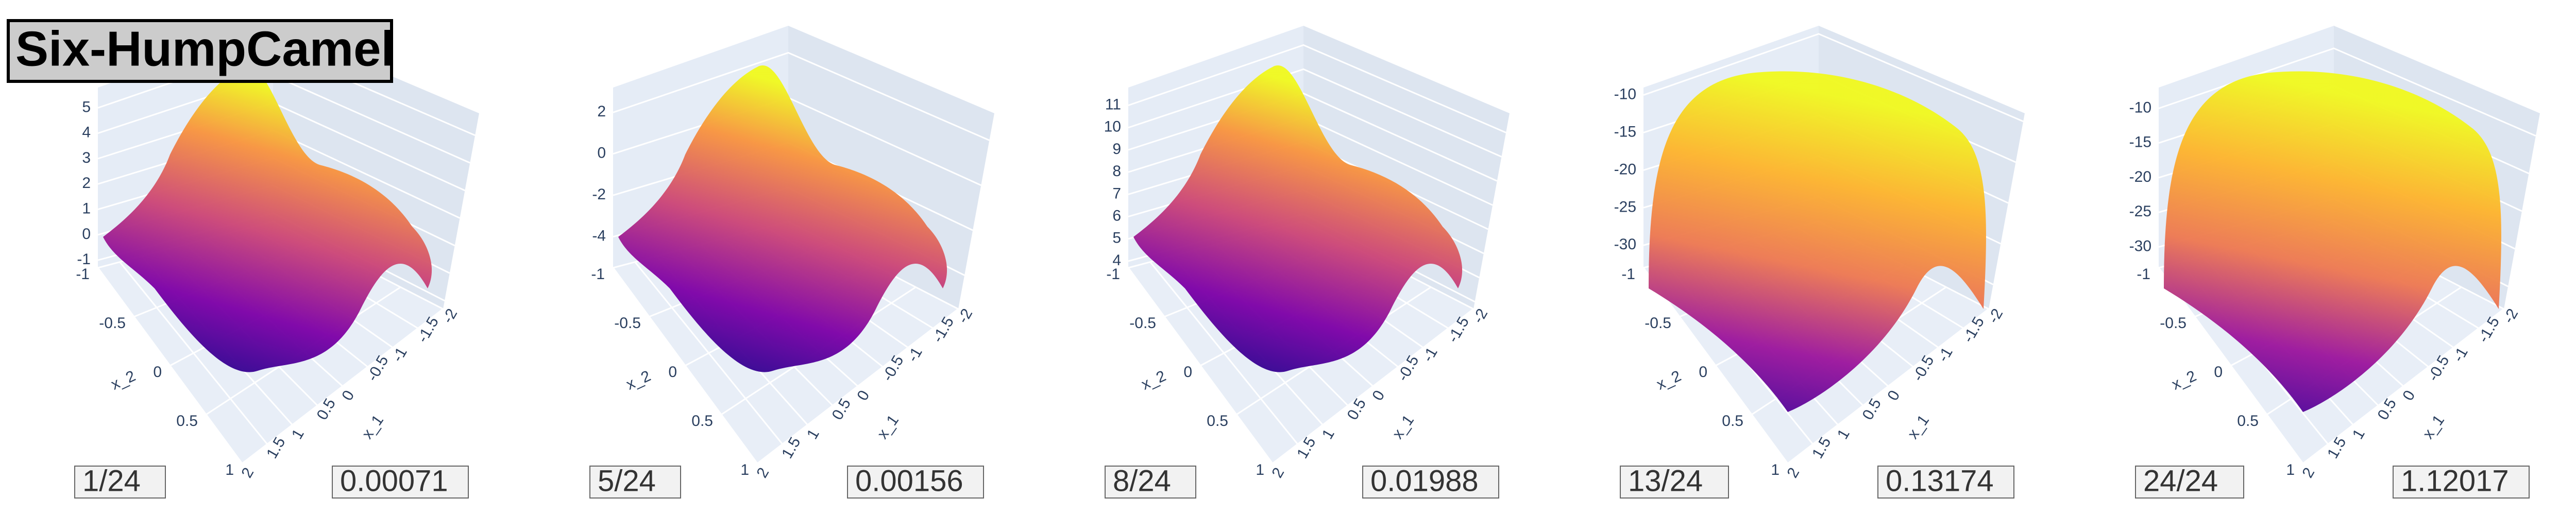 This screenshot has width=2576, height=515. I want to click on value-label: 0.13174, so click(1940, 481).